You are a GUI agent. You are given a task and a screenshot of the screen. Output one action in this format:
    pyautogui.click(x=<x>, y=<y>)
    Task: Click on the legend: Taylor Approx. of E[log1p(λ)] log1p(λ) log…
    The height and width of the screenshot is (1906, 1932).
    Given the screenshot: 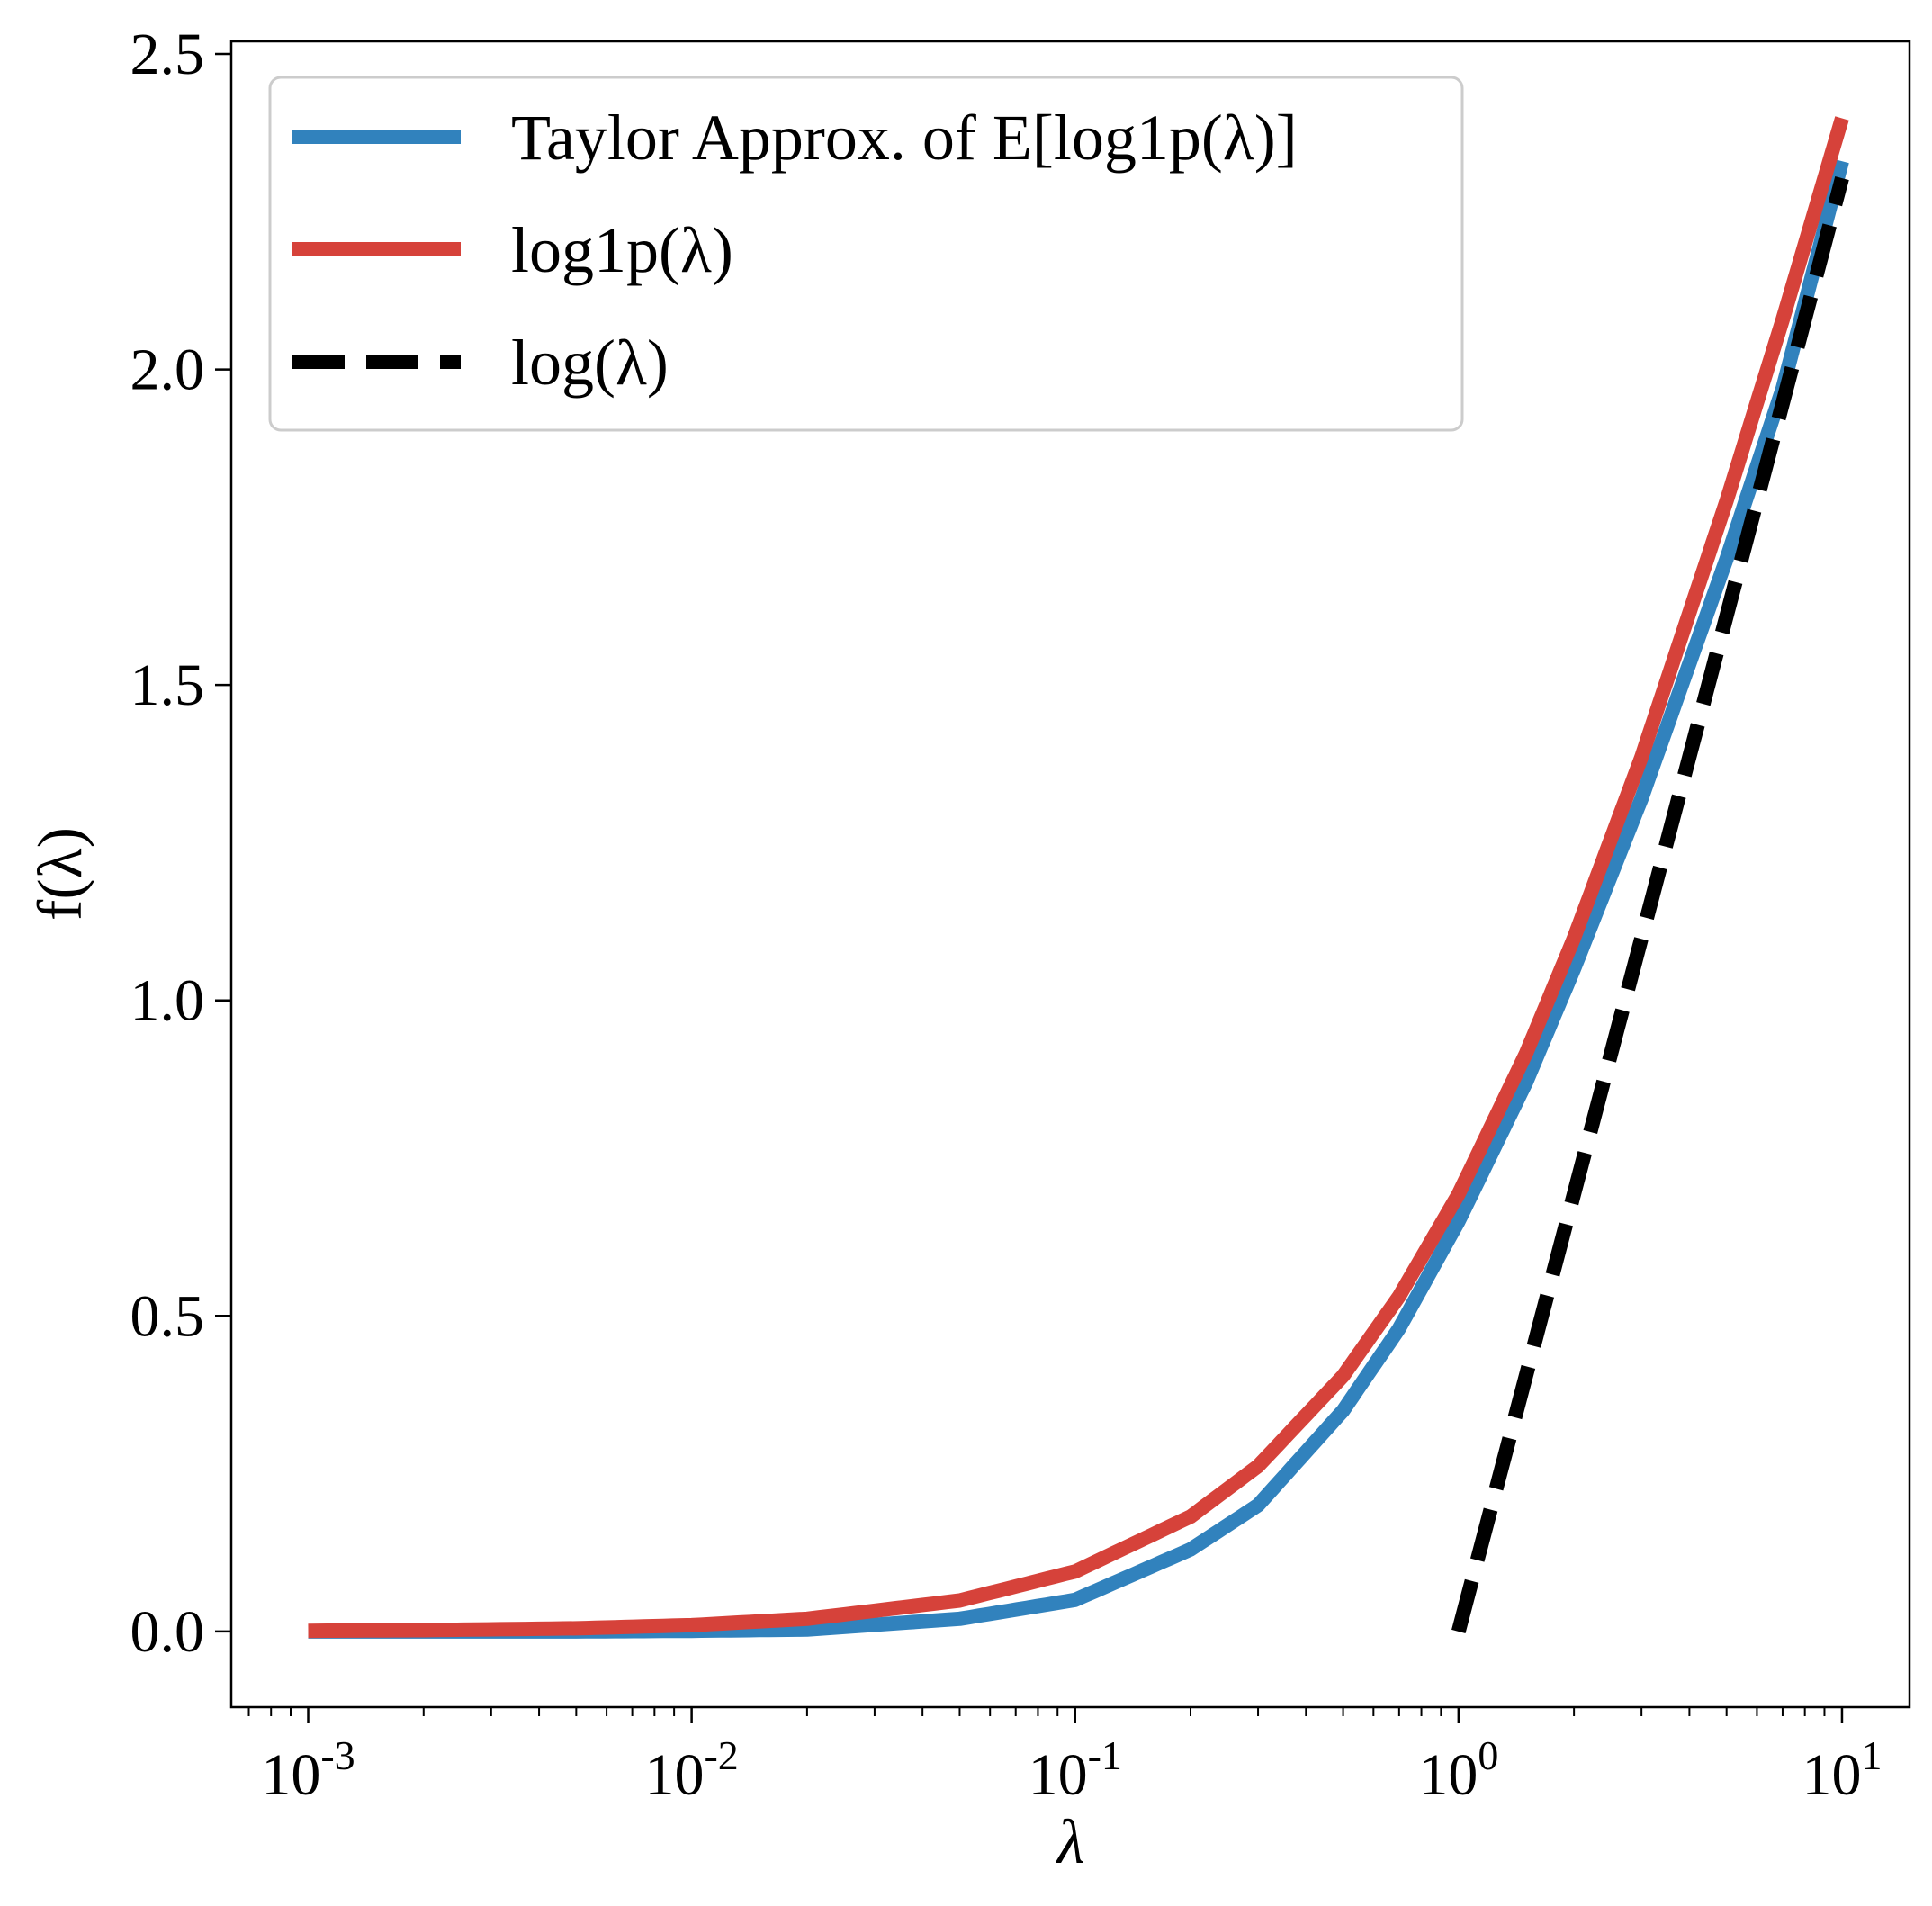 What is the action you would take?
    pyautogui.click(x=866, y=254)
    